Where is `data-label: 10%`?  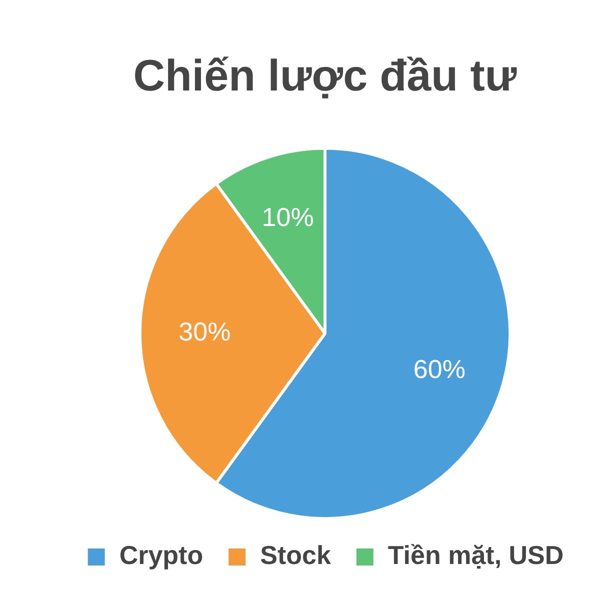
data-label: 10% is located at coordinates (288, 217).